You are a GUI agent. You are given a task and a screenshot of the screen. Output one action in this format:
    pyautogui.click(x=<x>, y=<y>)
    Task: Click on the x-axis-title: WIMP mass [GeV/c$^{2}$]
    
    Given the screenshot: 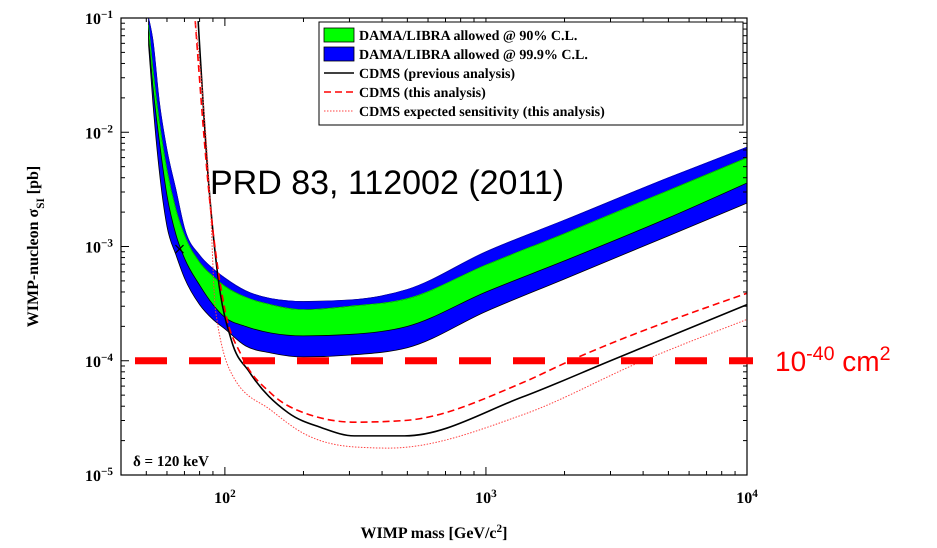 What is the action you would take?
    pyautogui.click(x=434, y=532)
    